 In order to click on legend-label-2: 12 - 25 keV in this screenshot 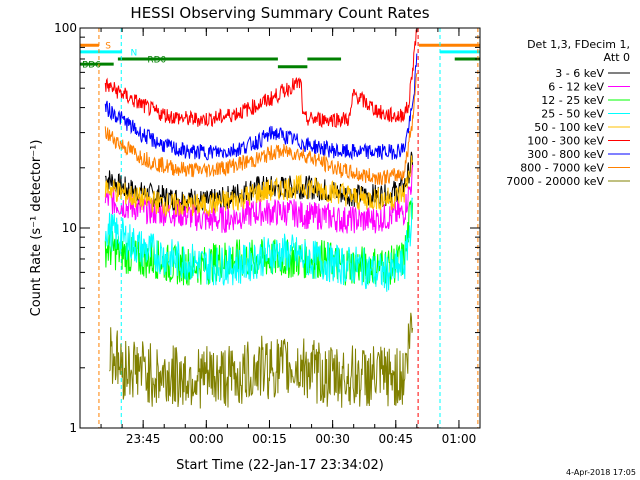, I will do `click(572, 100)`.